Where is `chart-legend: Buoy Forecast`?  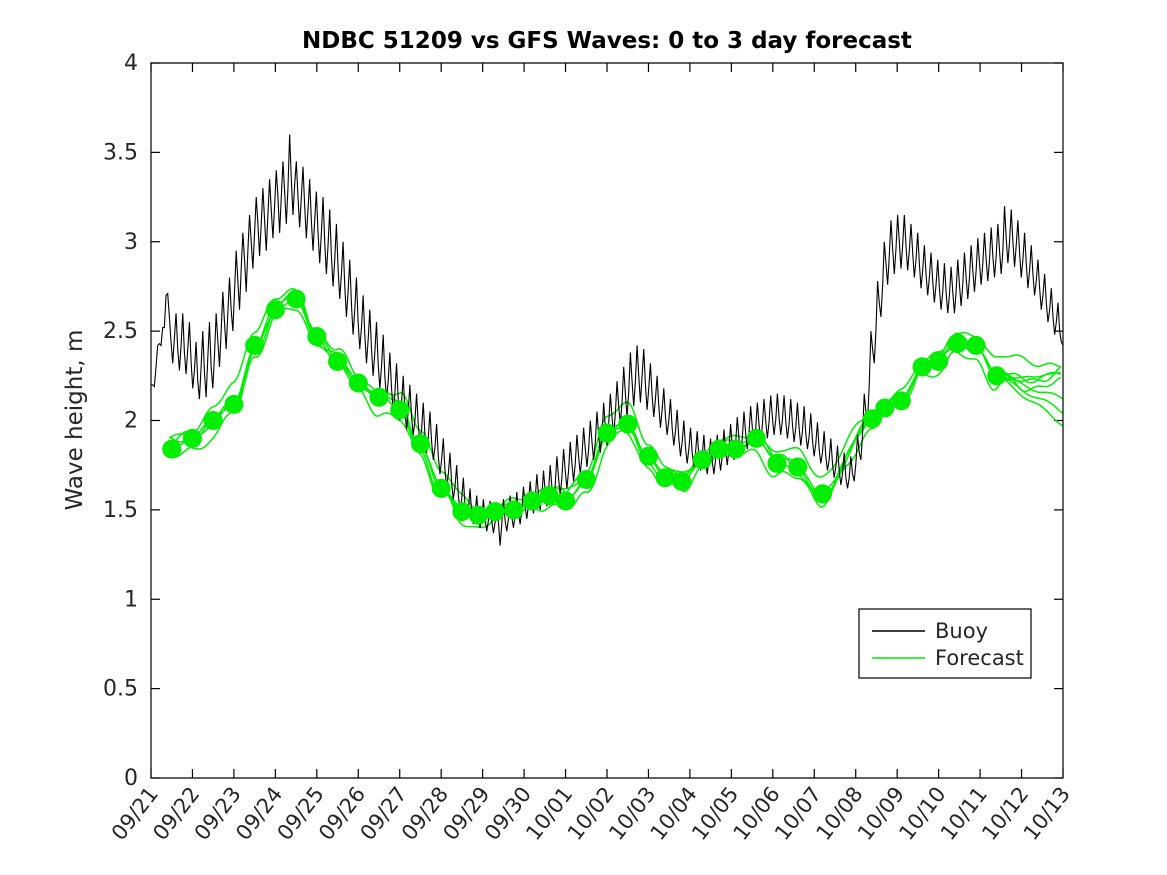 chart-legend: Buoy Forecast is located at coordinates (945, 643).